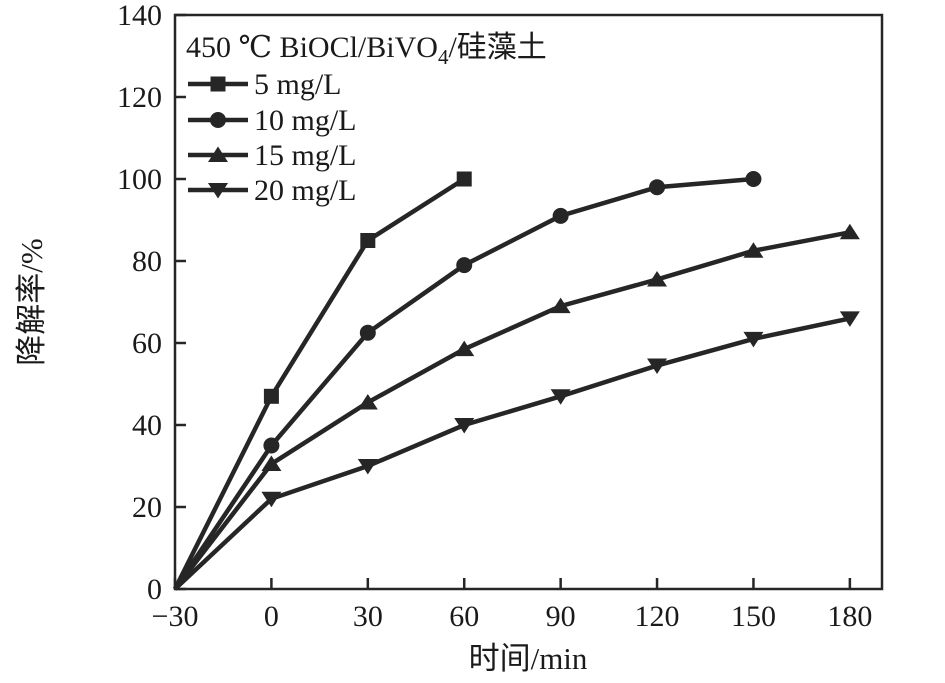 The image size is (945, 683). What do you see at coordinates (512, 605) in the screenshot?
I see `x-axis-ticks: −30 0 30 60 90 120 150 180` at bounding box center [512, 605].